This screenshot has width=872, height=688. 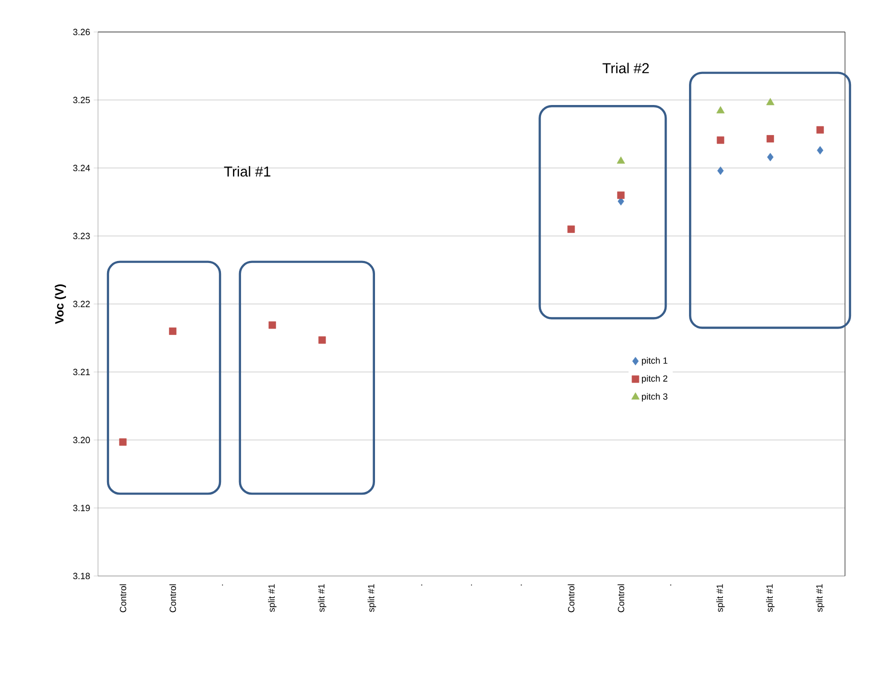 I want to click on legend-label: pitch 2, so click(x=655, y=379).